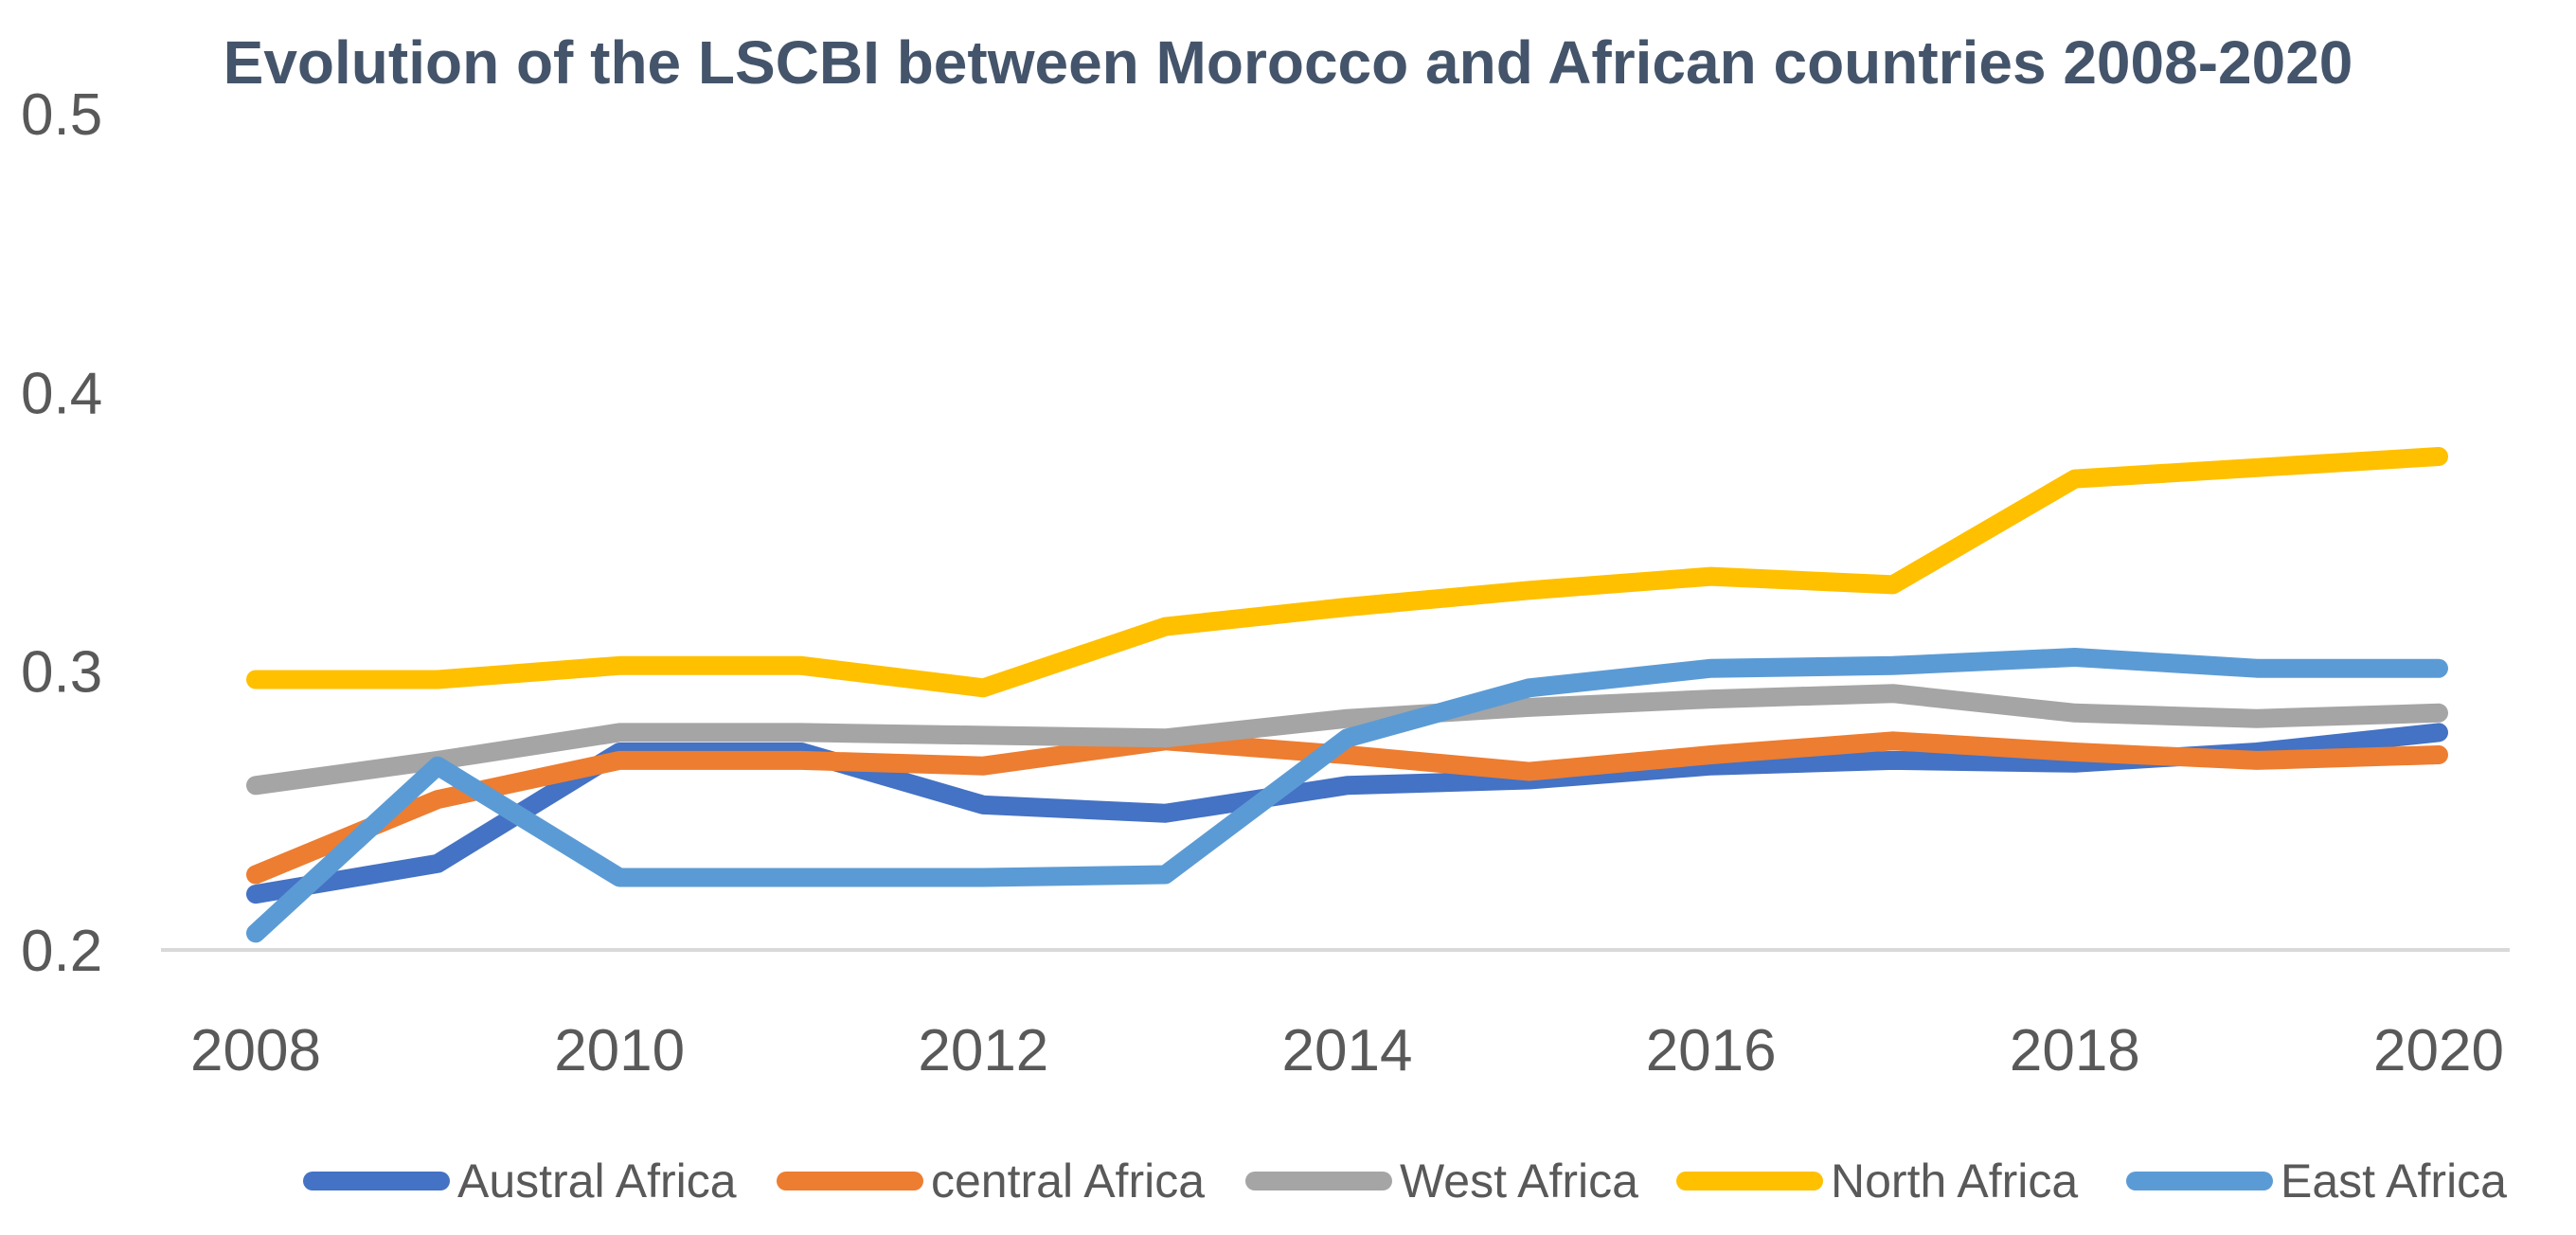  I want to click on series-line-west-africa, so click(1347, 740).